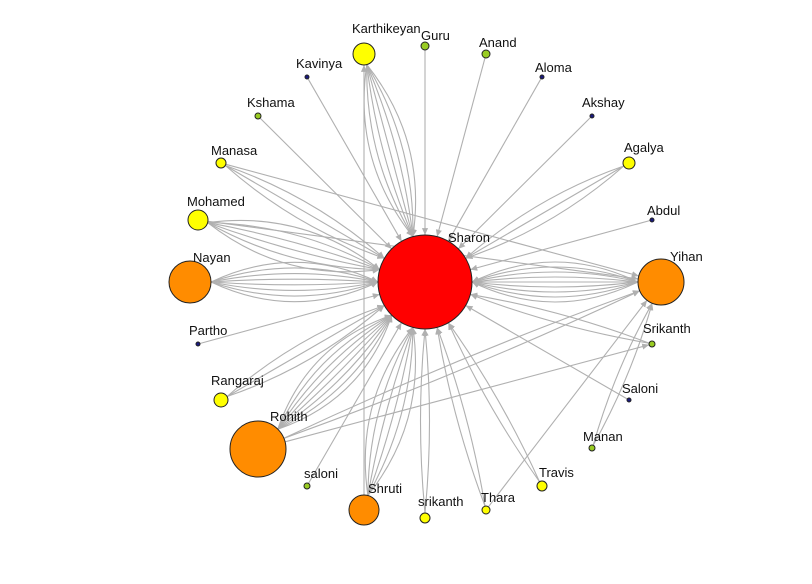 This screenshot has height=584, width=812. Describe the element at coordinates (629, 163) in the screenshot. I see `node-agalya` at that location.